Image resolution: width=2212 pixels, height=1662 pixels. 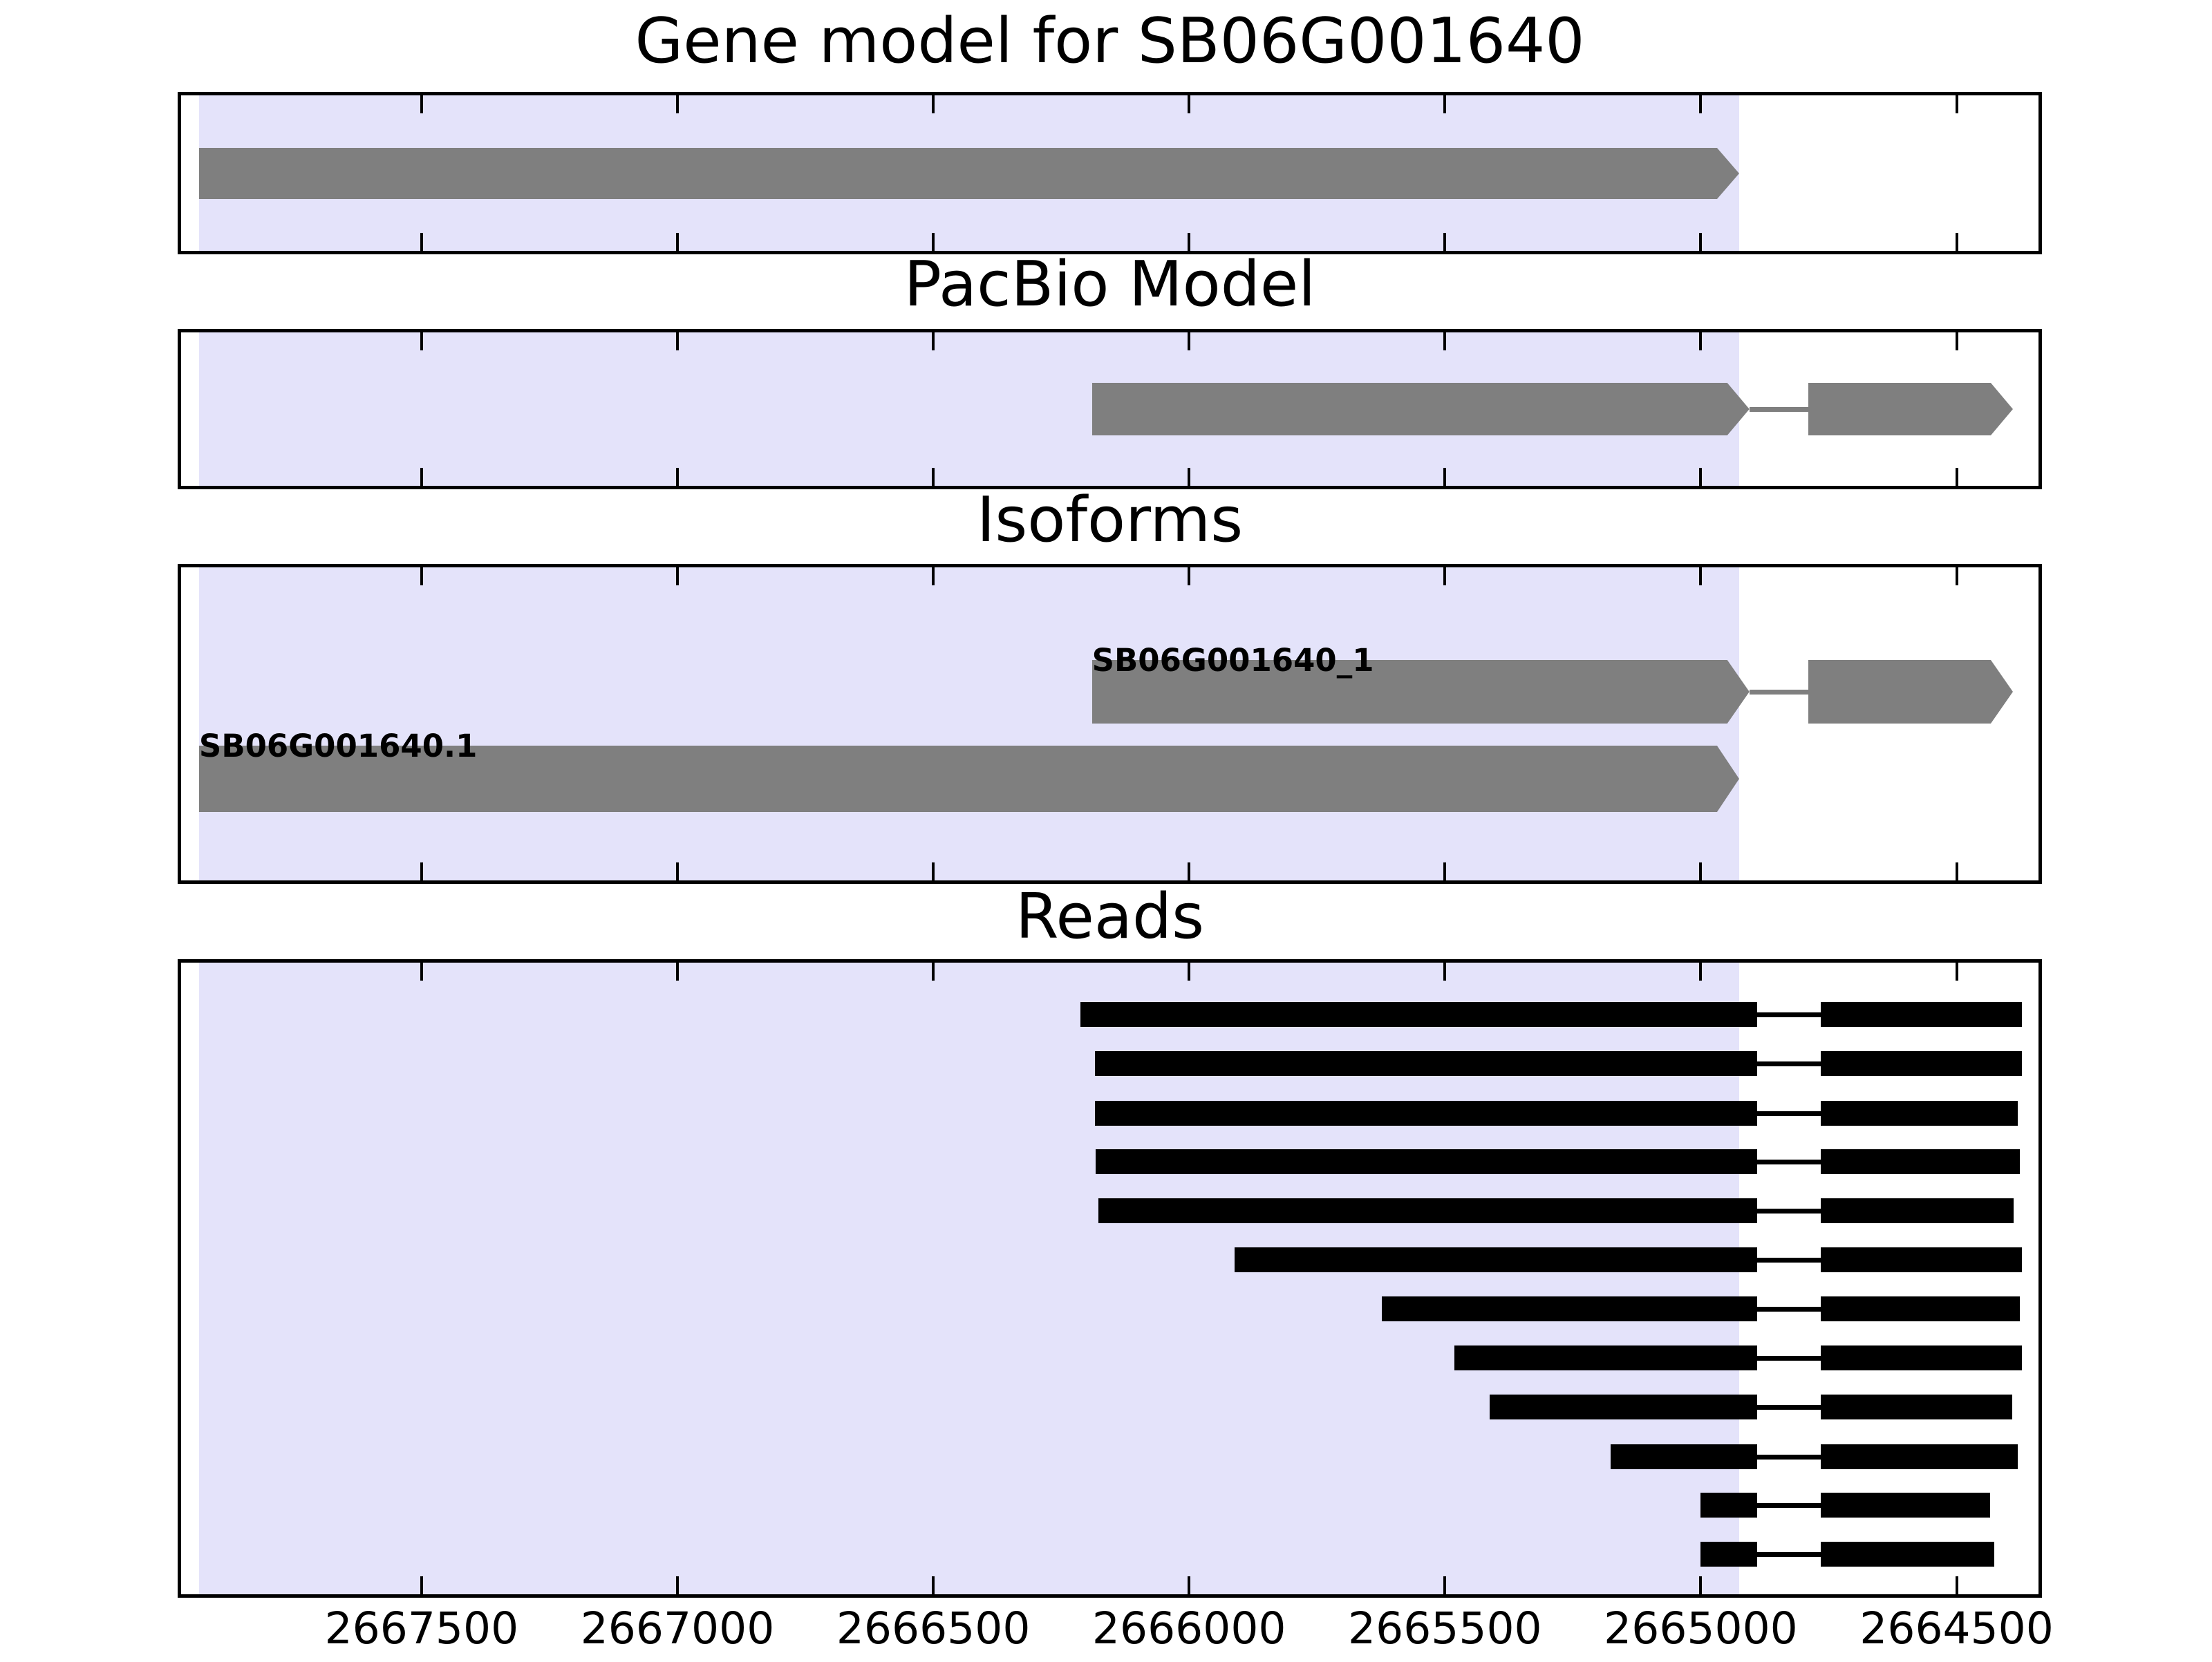 I want to click on pacbio-model-track, so click(x=1110, y=409).